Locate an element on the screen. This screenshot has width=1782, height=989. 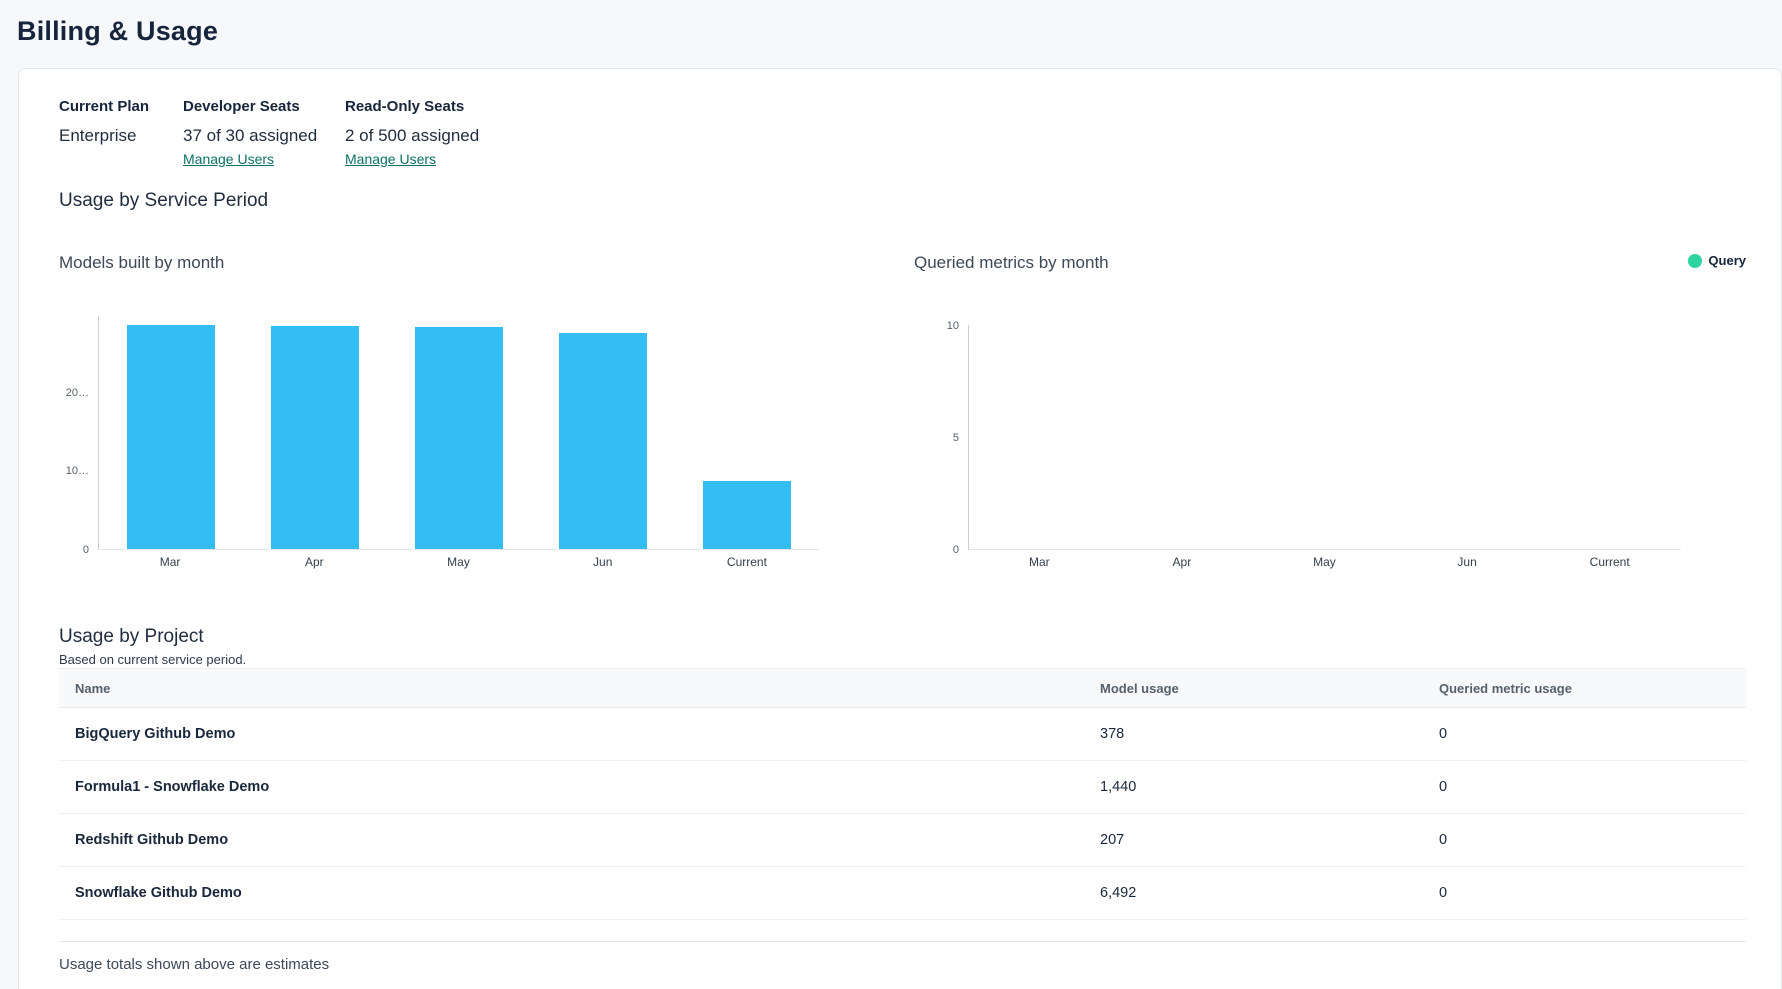
bar-mar is located at coordinates (171, 437).